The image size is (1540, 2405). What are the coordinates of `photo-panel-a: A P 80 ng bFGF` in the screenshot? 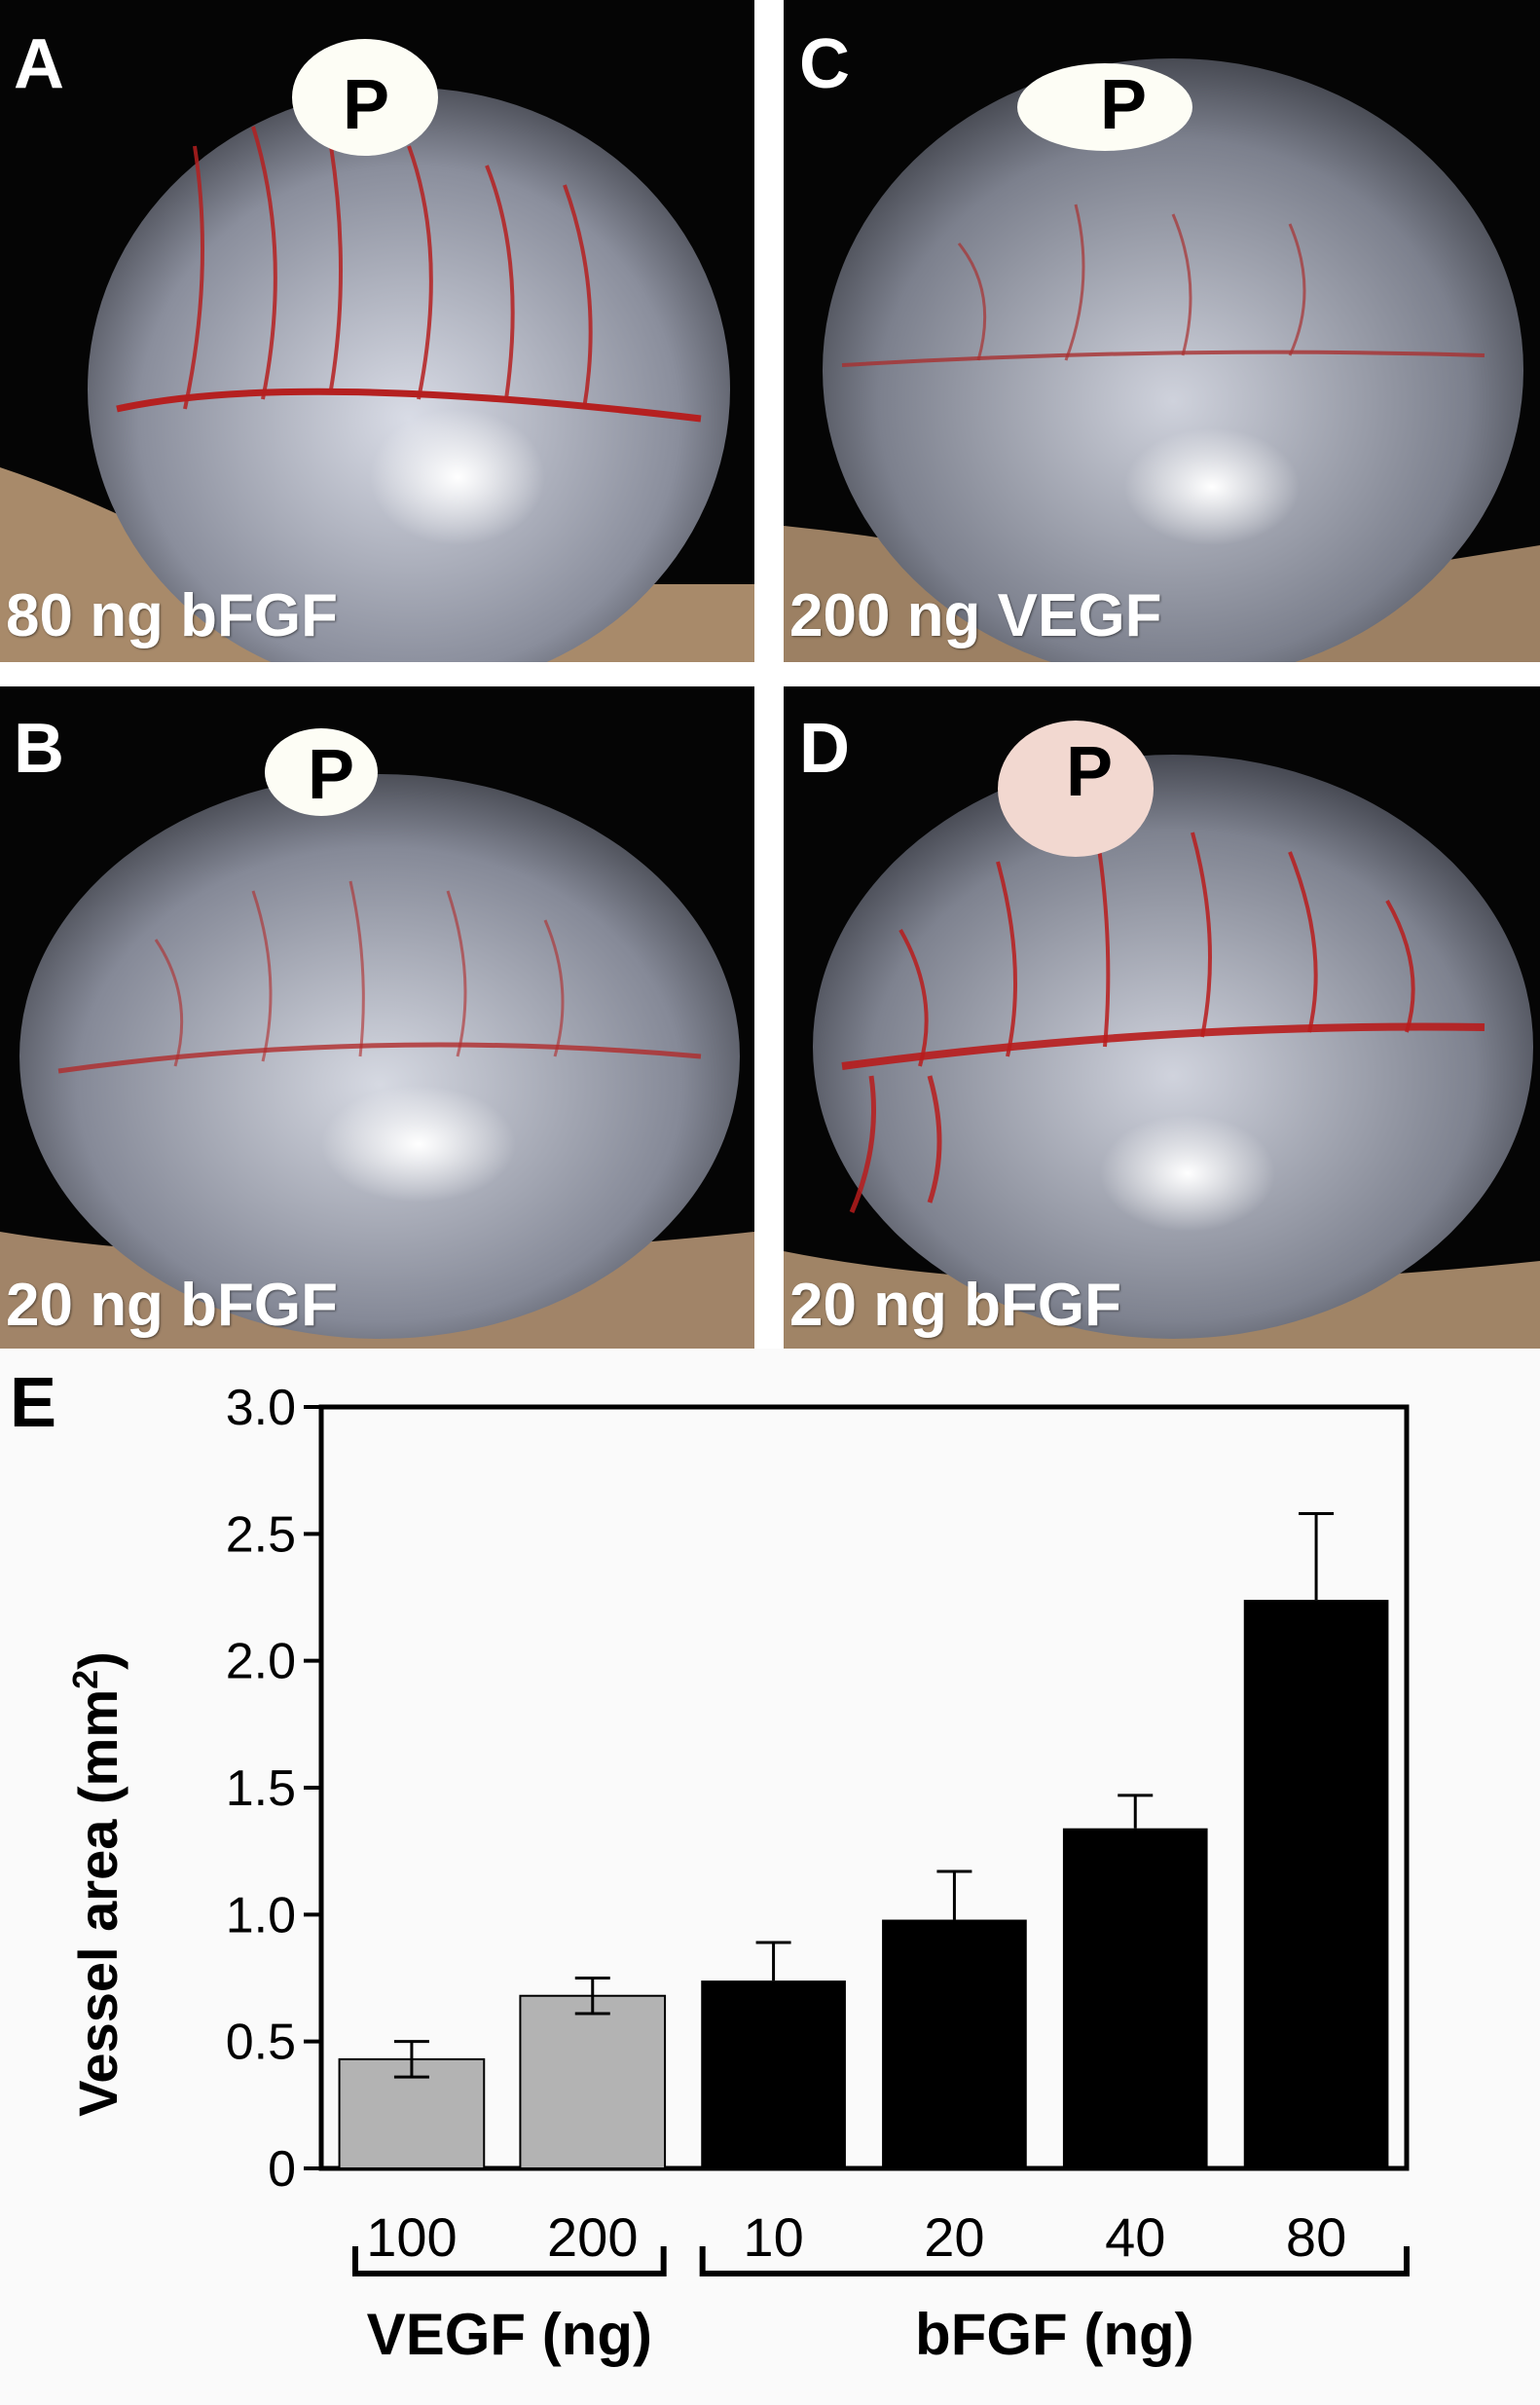 It's located at (377, 331).